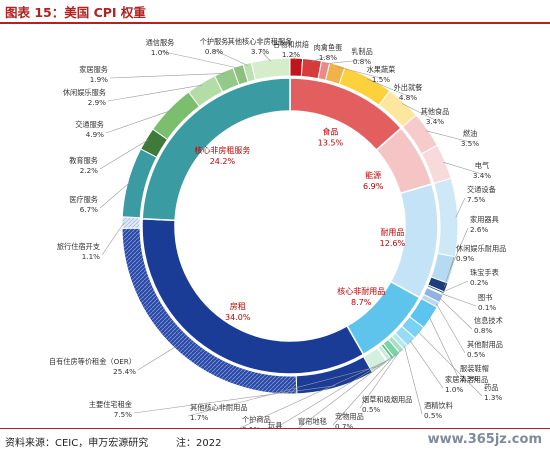  What do you see at coordinates (433, 415) in the screenshot?
I see `outer-value-18: 0.5%` at bounding box center [433, 415].